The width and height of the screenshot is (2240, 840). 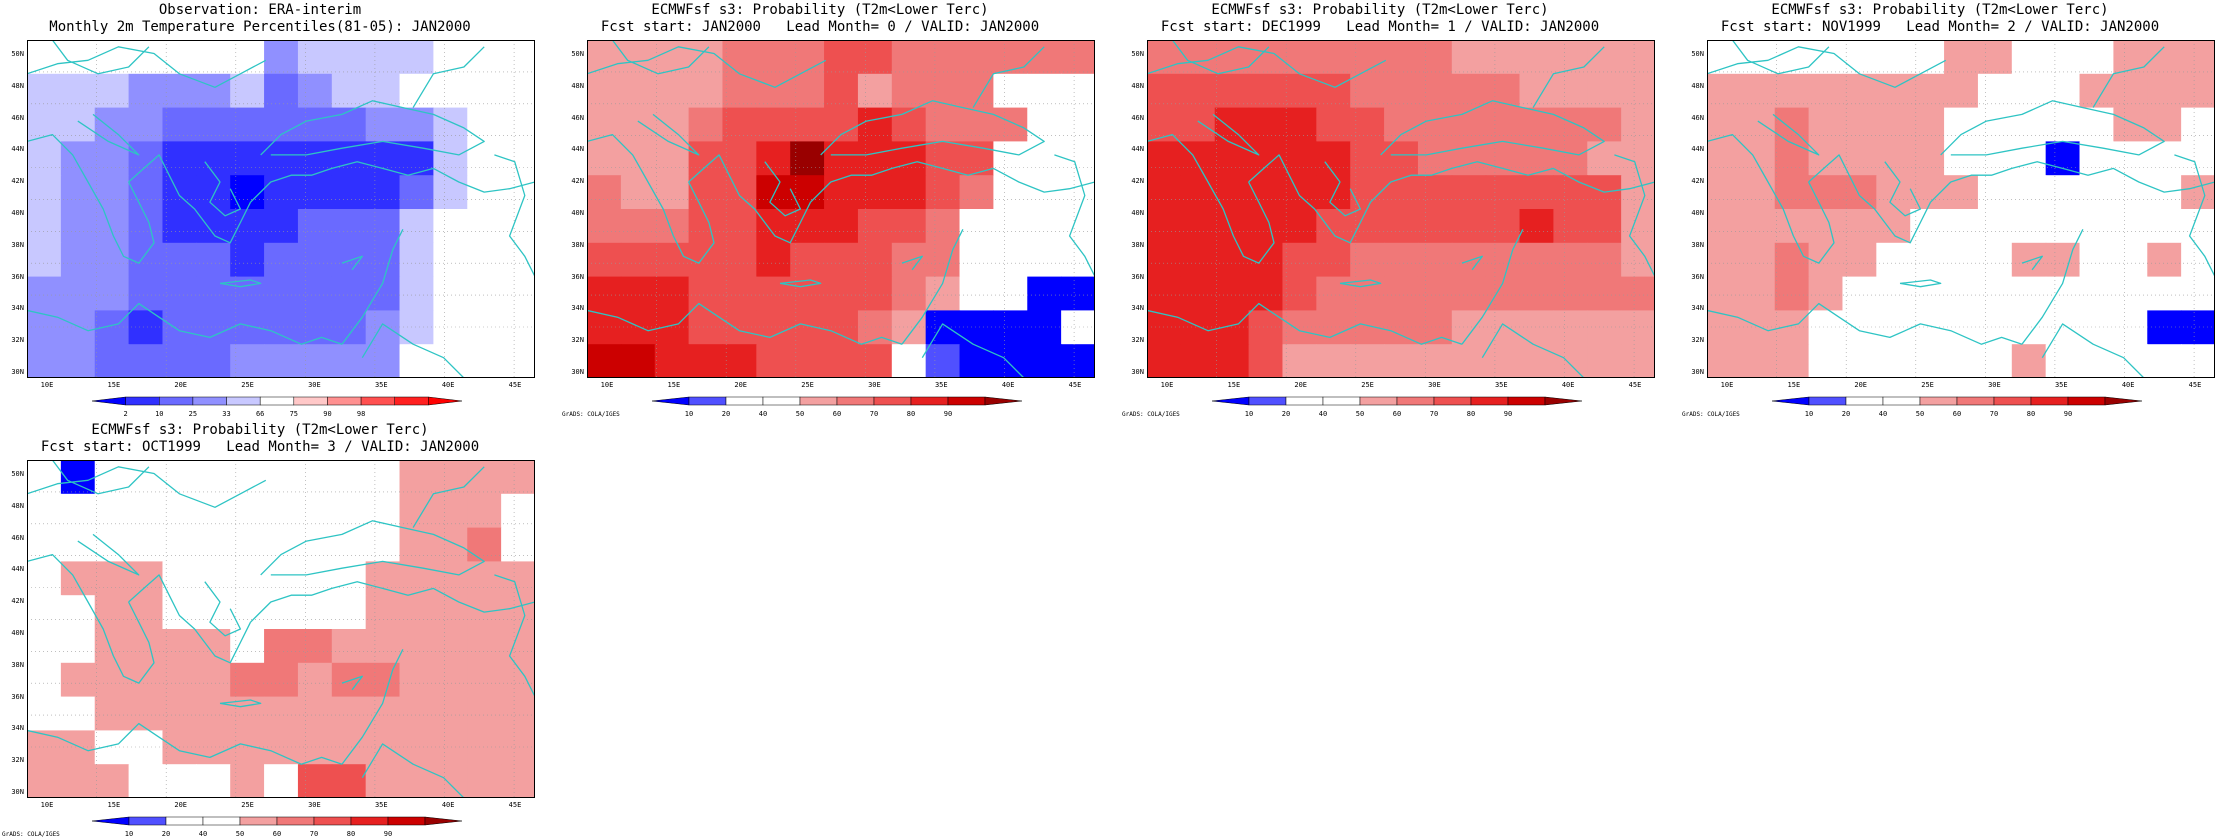 What do you see at coordinates (17, 569) in the screenshot?
I see `lat-label: 44N` at bounding box center [17, 569].